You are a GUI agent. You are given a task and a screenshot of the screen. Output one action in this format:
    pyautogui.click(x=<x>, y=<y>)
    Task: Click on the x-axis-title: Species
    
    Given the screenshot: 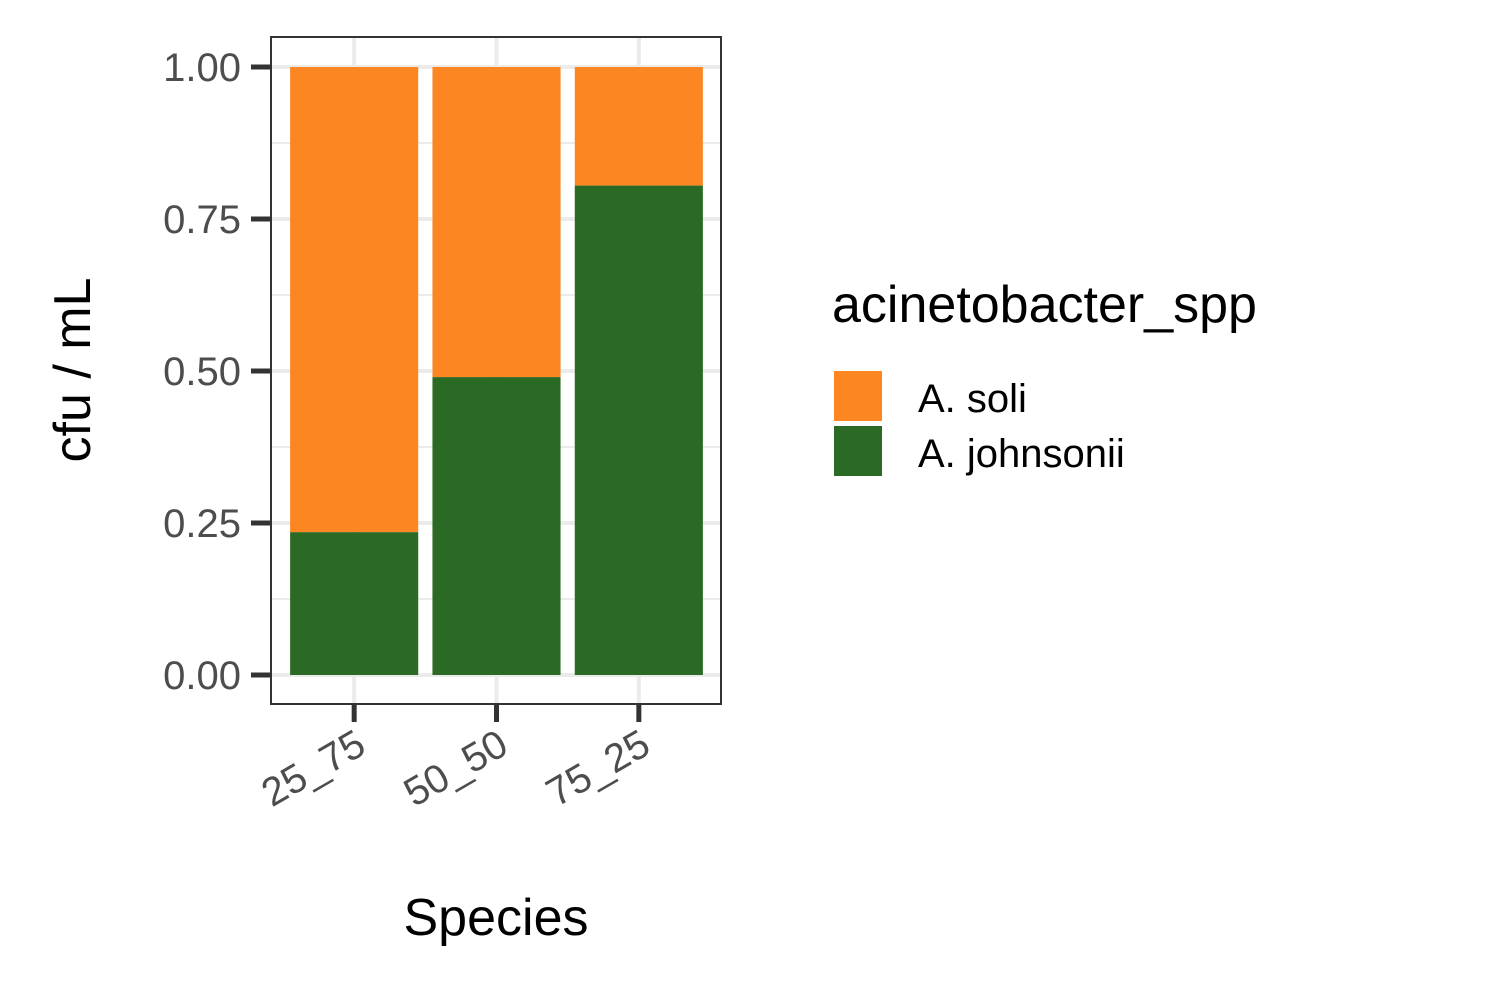 What is the action you would take?
    pyautogui.click(x=496, y=918)
    